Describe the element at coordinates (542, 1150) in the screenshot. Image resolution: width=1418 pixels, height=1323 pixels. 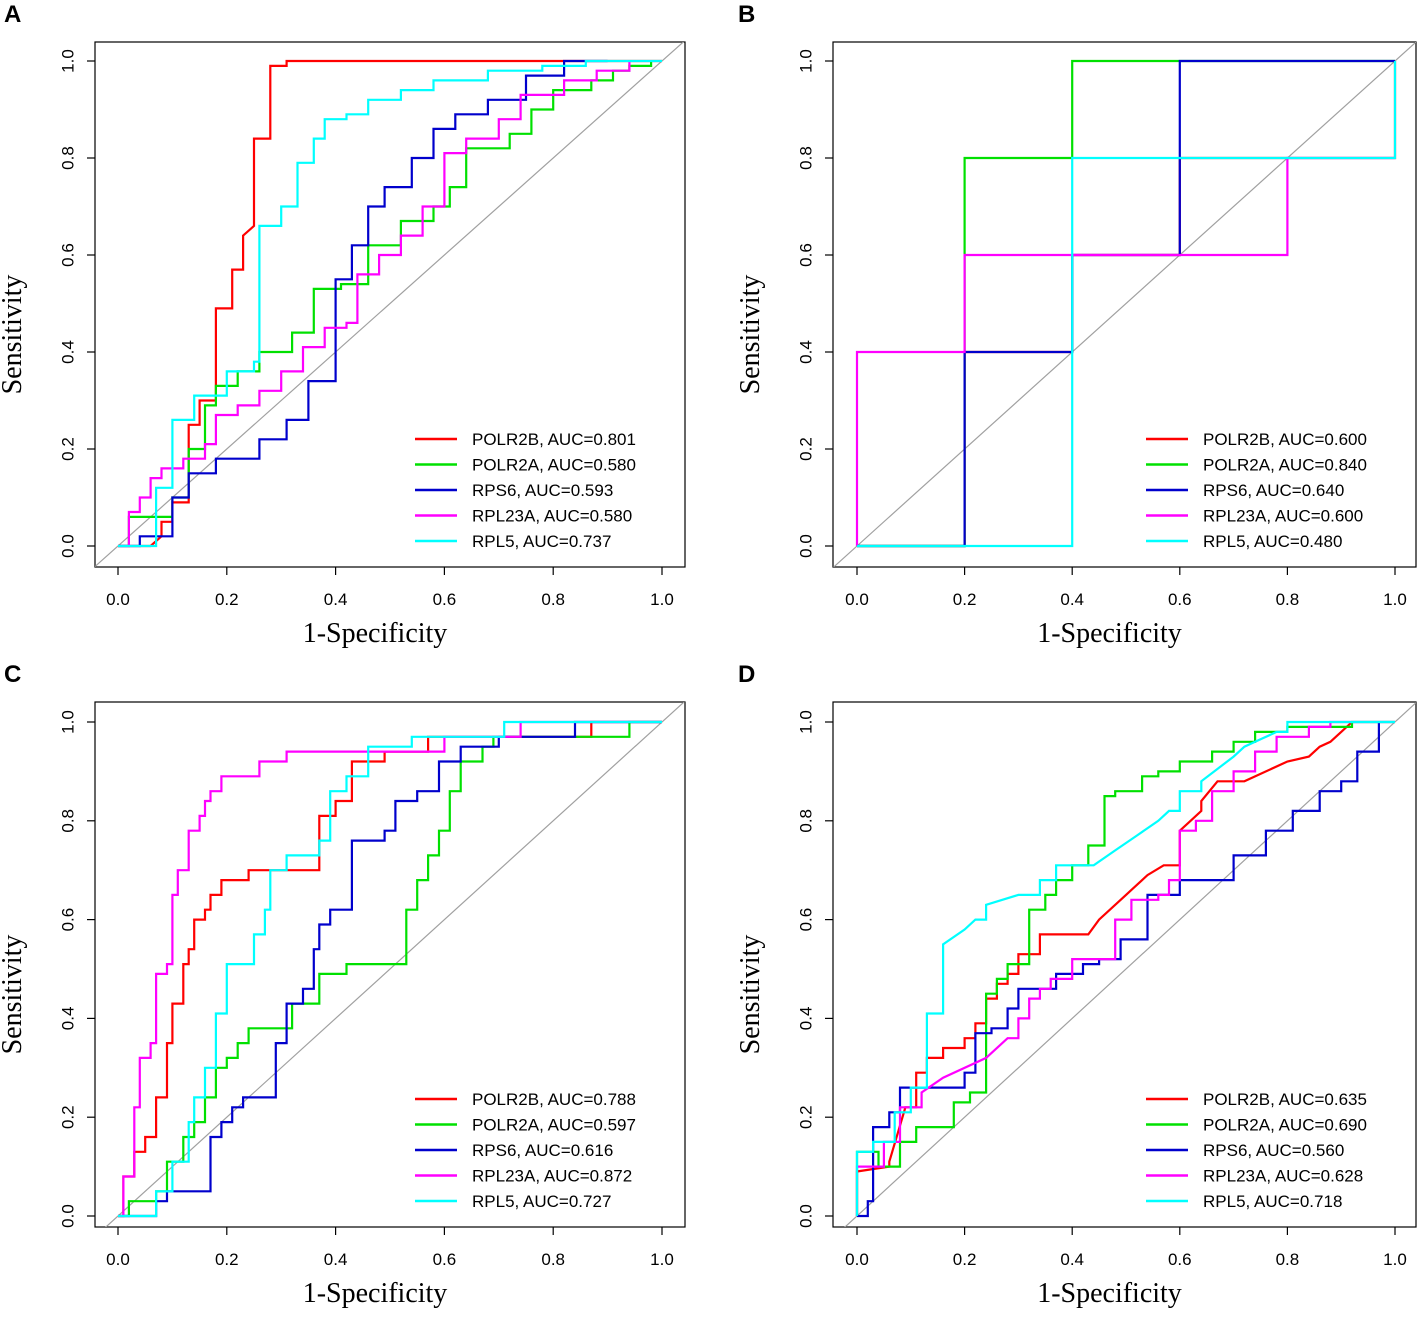
I see `legend-label-rps6: RPS6, AUC=0.616` at that location.